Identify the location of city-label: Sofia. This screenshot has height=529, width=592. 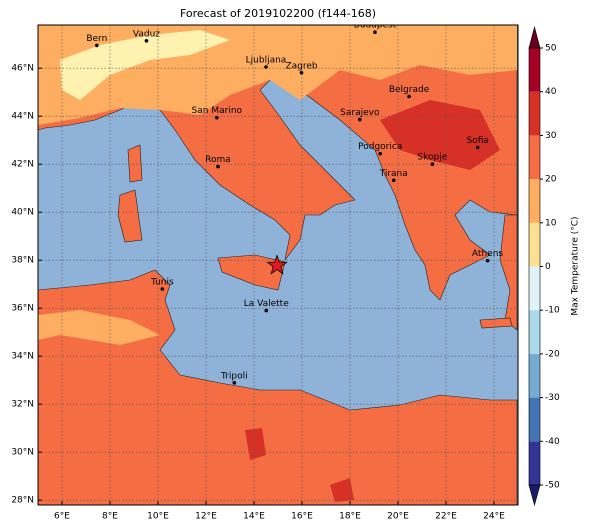
(477, 141).